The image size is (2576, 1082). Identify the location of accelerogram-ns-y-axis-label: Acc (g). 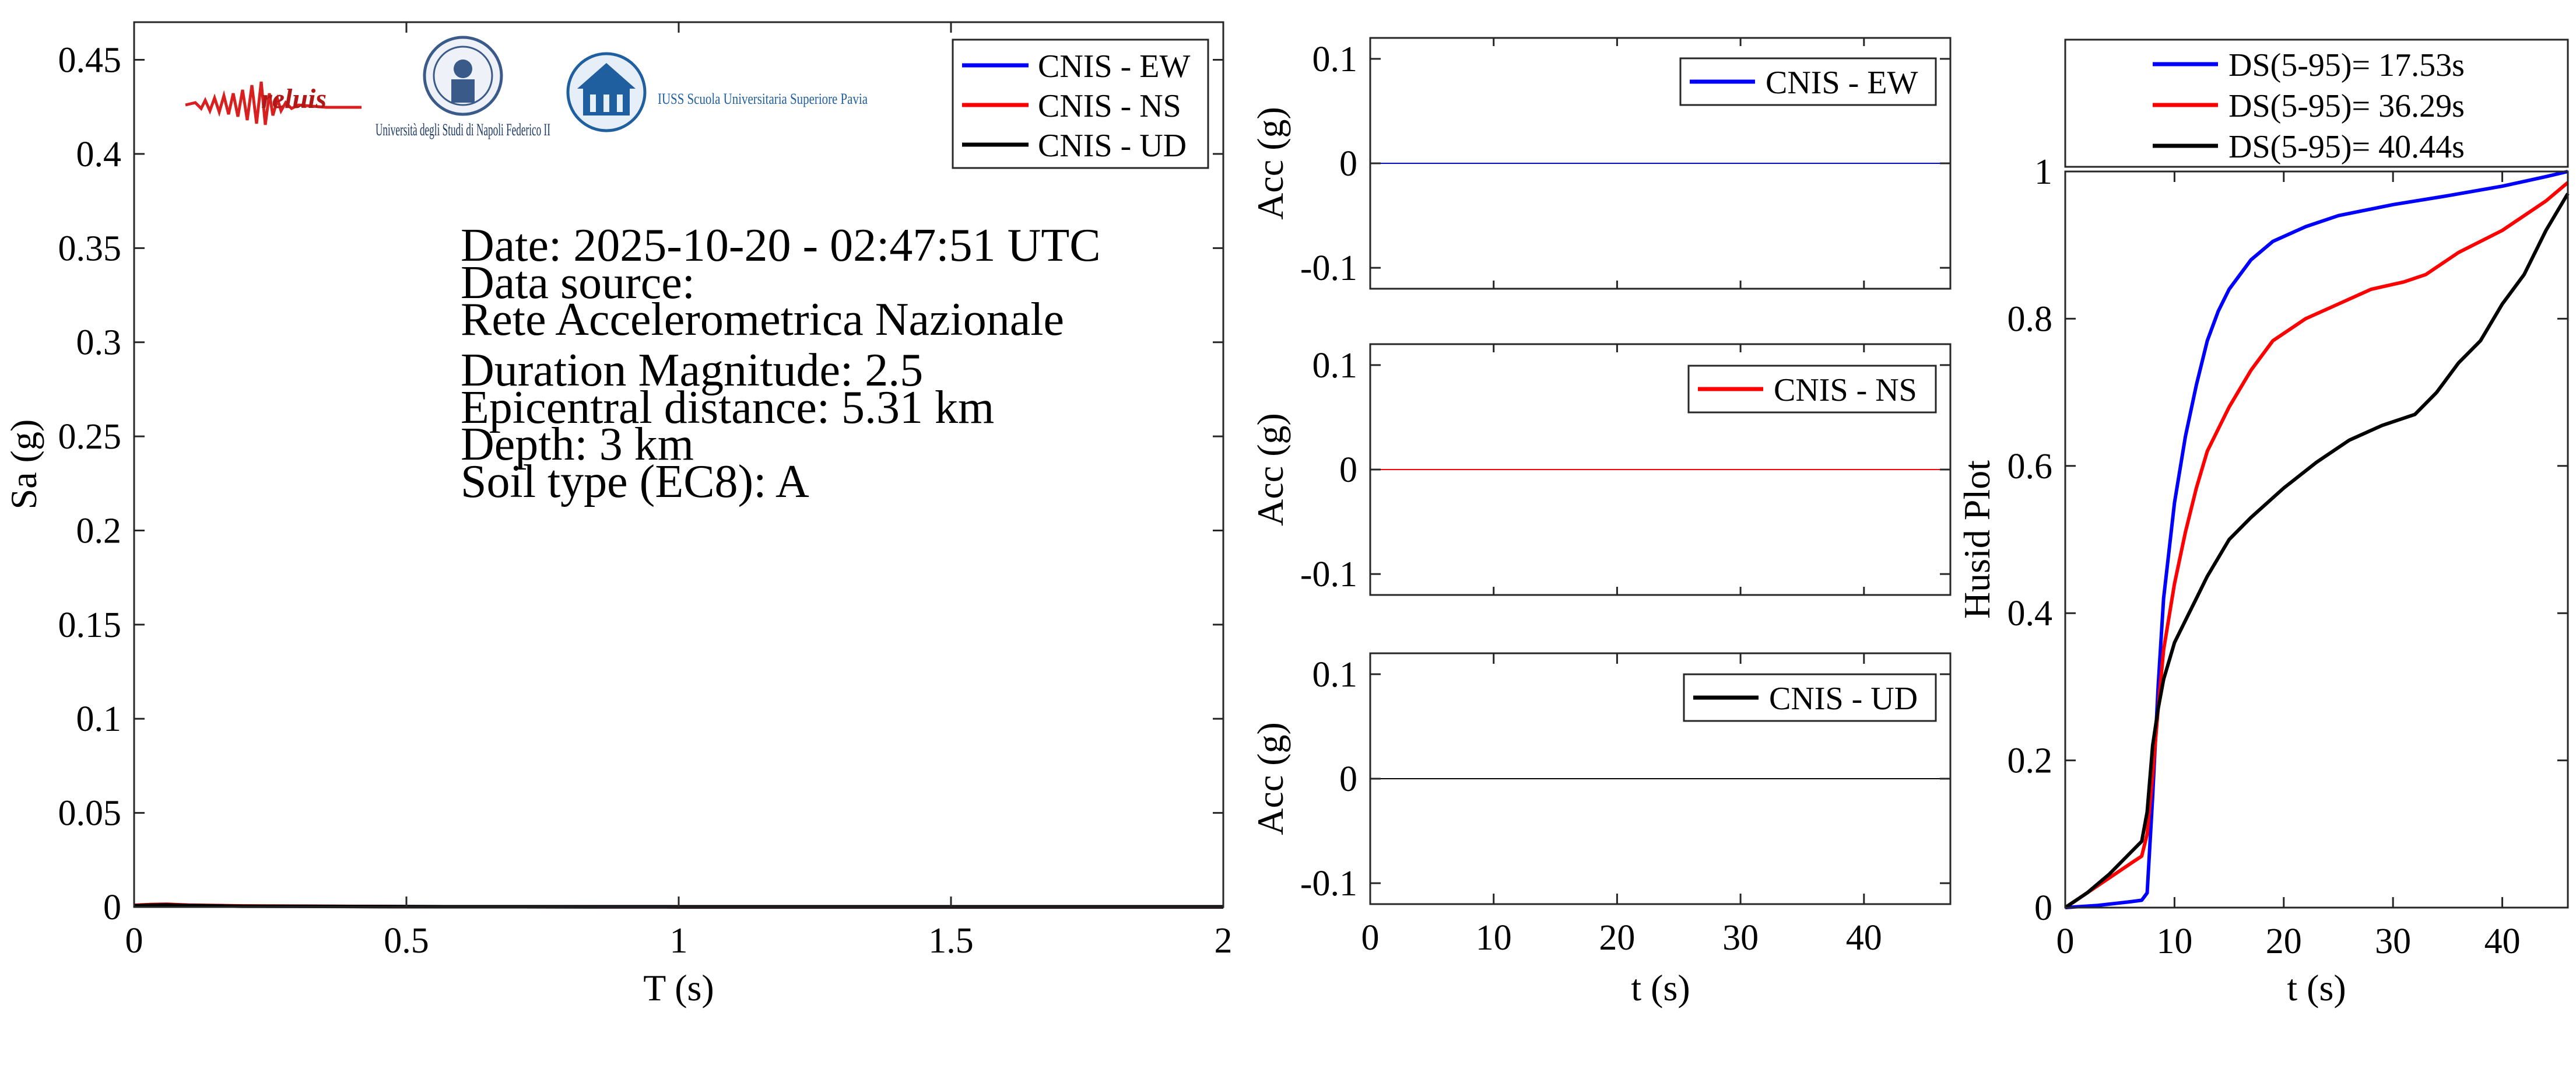
(1270, 469).